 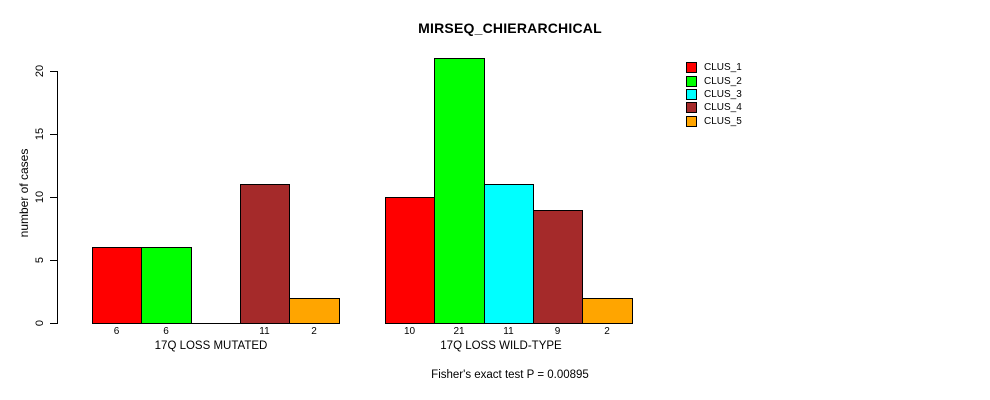 What do you see at coordinates (723, 94) in the screenshot?
I see `legend-label: CLUS_3` at bounding box center [723, 94].